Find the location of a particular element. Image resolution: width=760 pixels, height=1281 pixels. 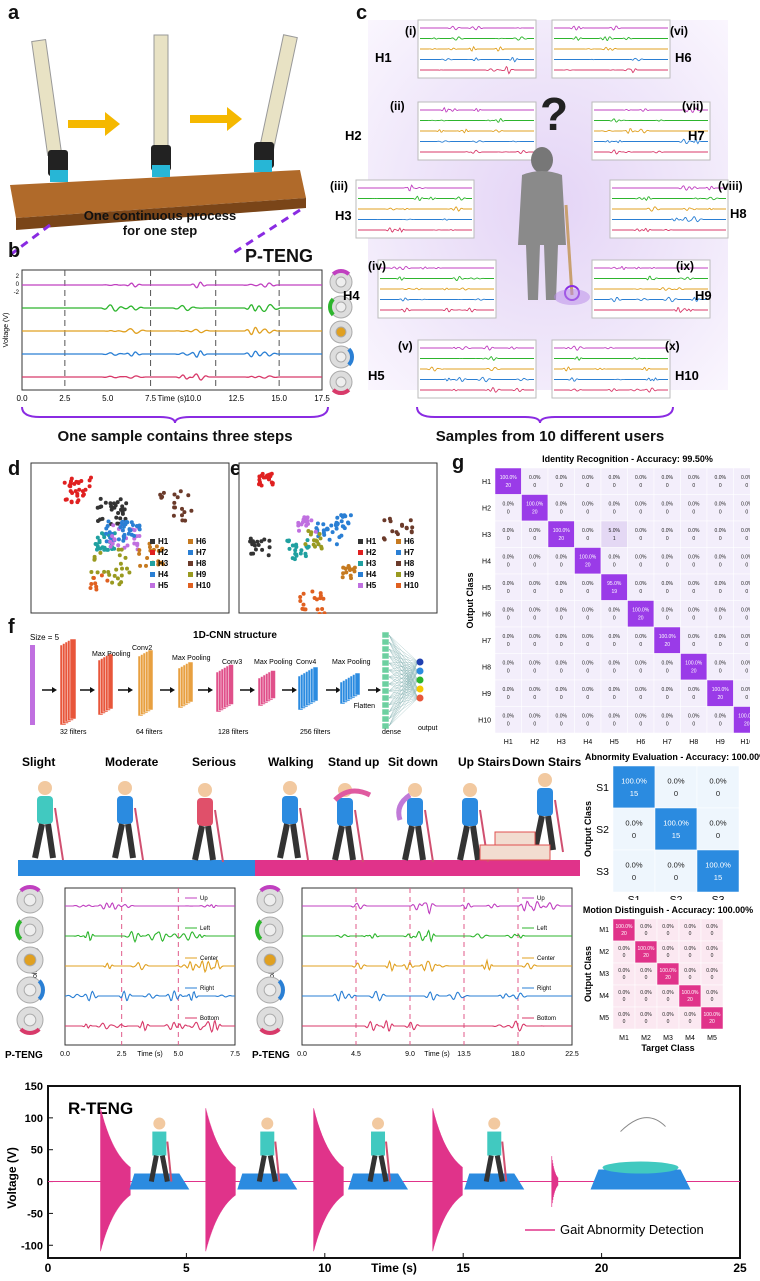

walker-head is located at coordinates (494, 1123).